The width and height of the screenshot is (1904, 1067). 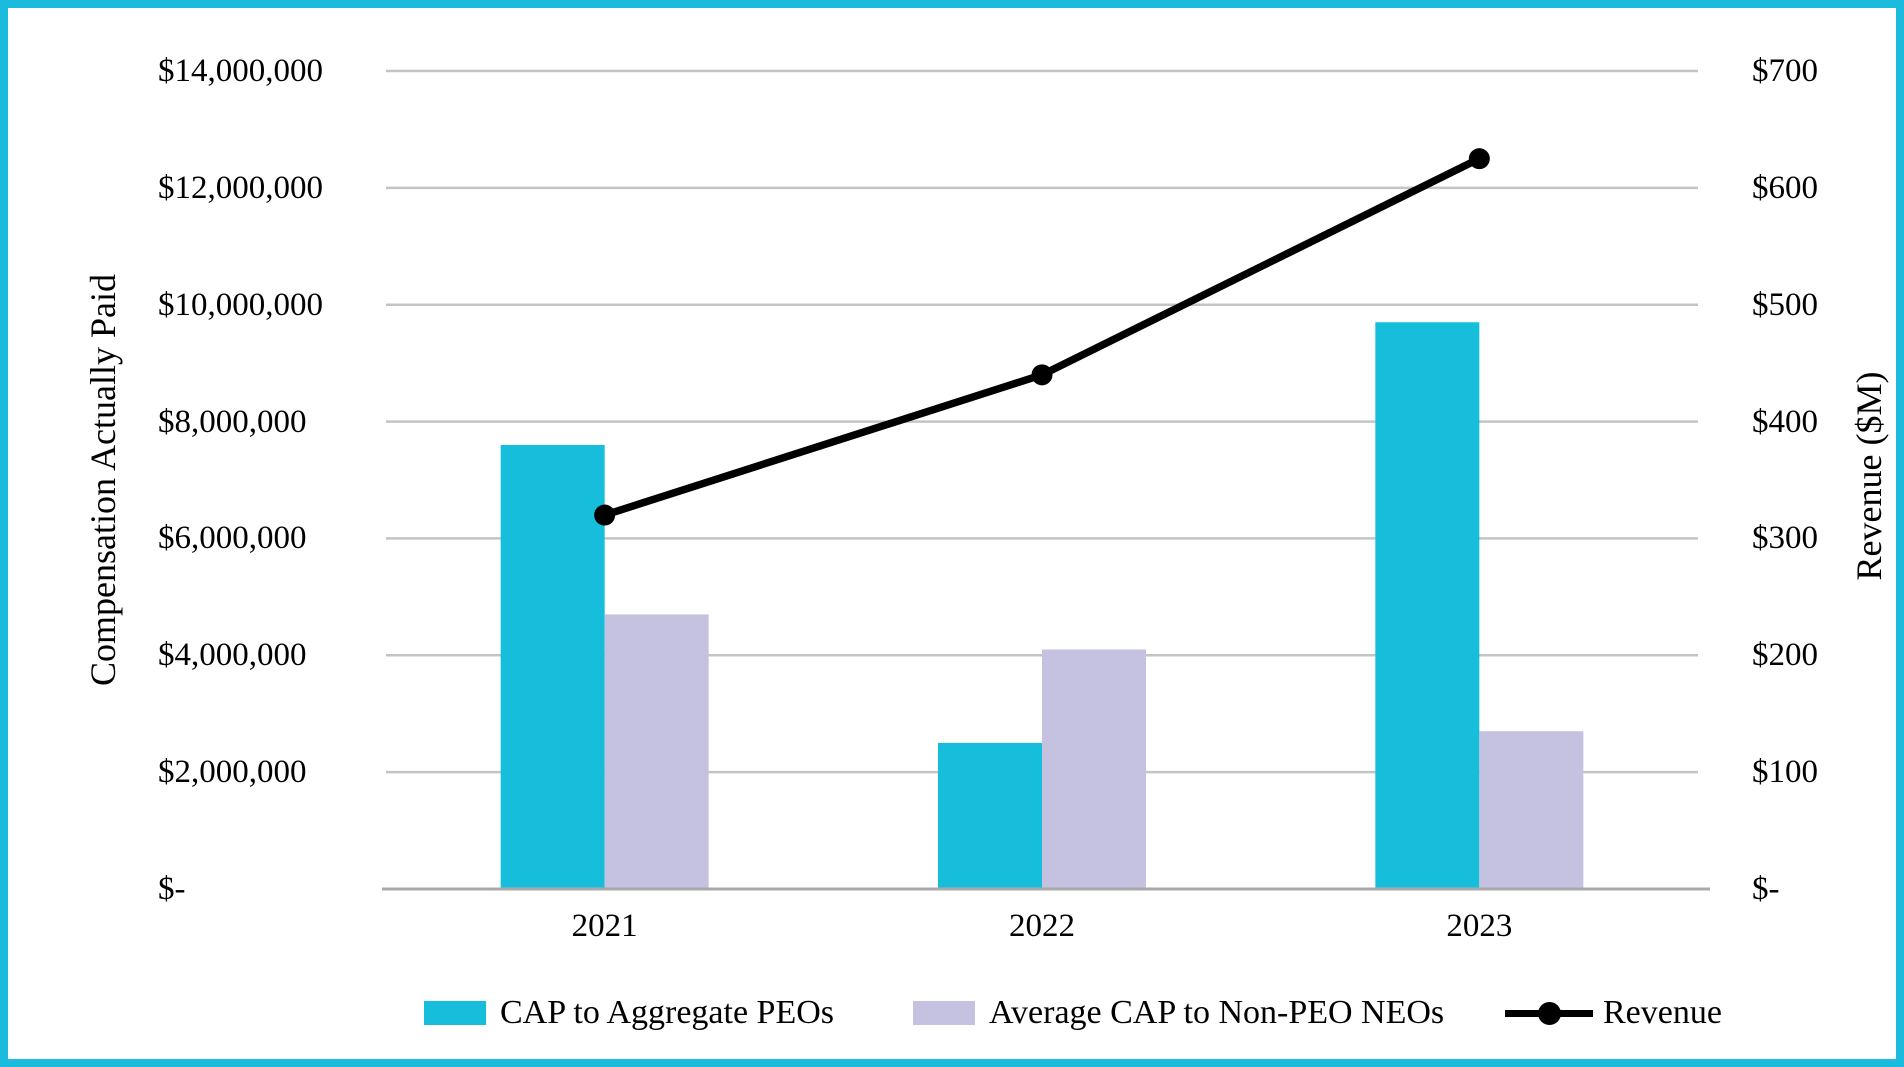 I want to click on bar-cap-non-peo-2021, so click(x=656, y=751).